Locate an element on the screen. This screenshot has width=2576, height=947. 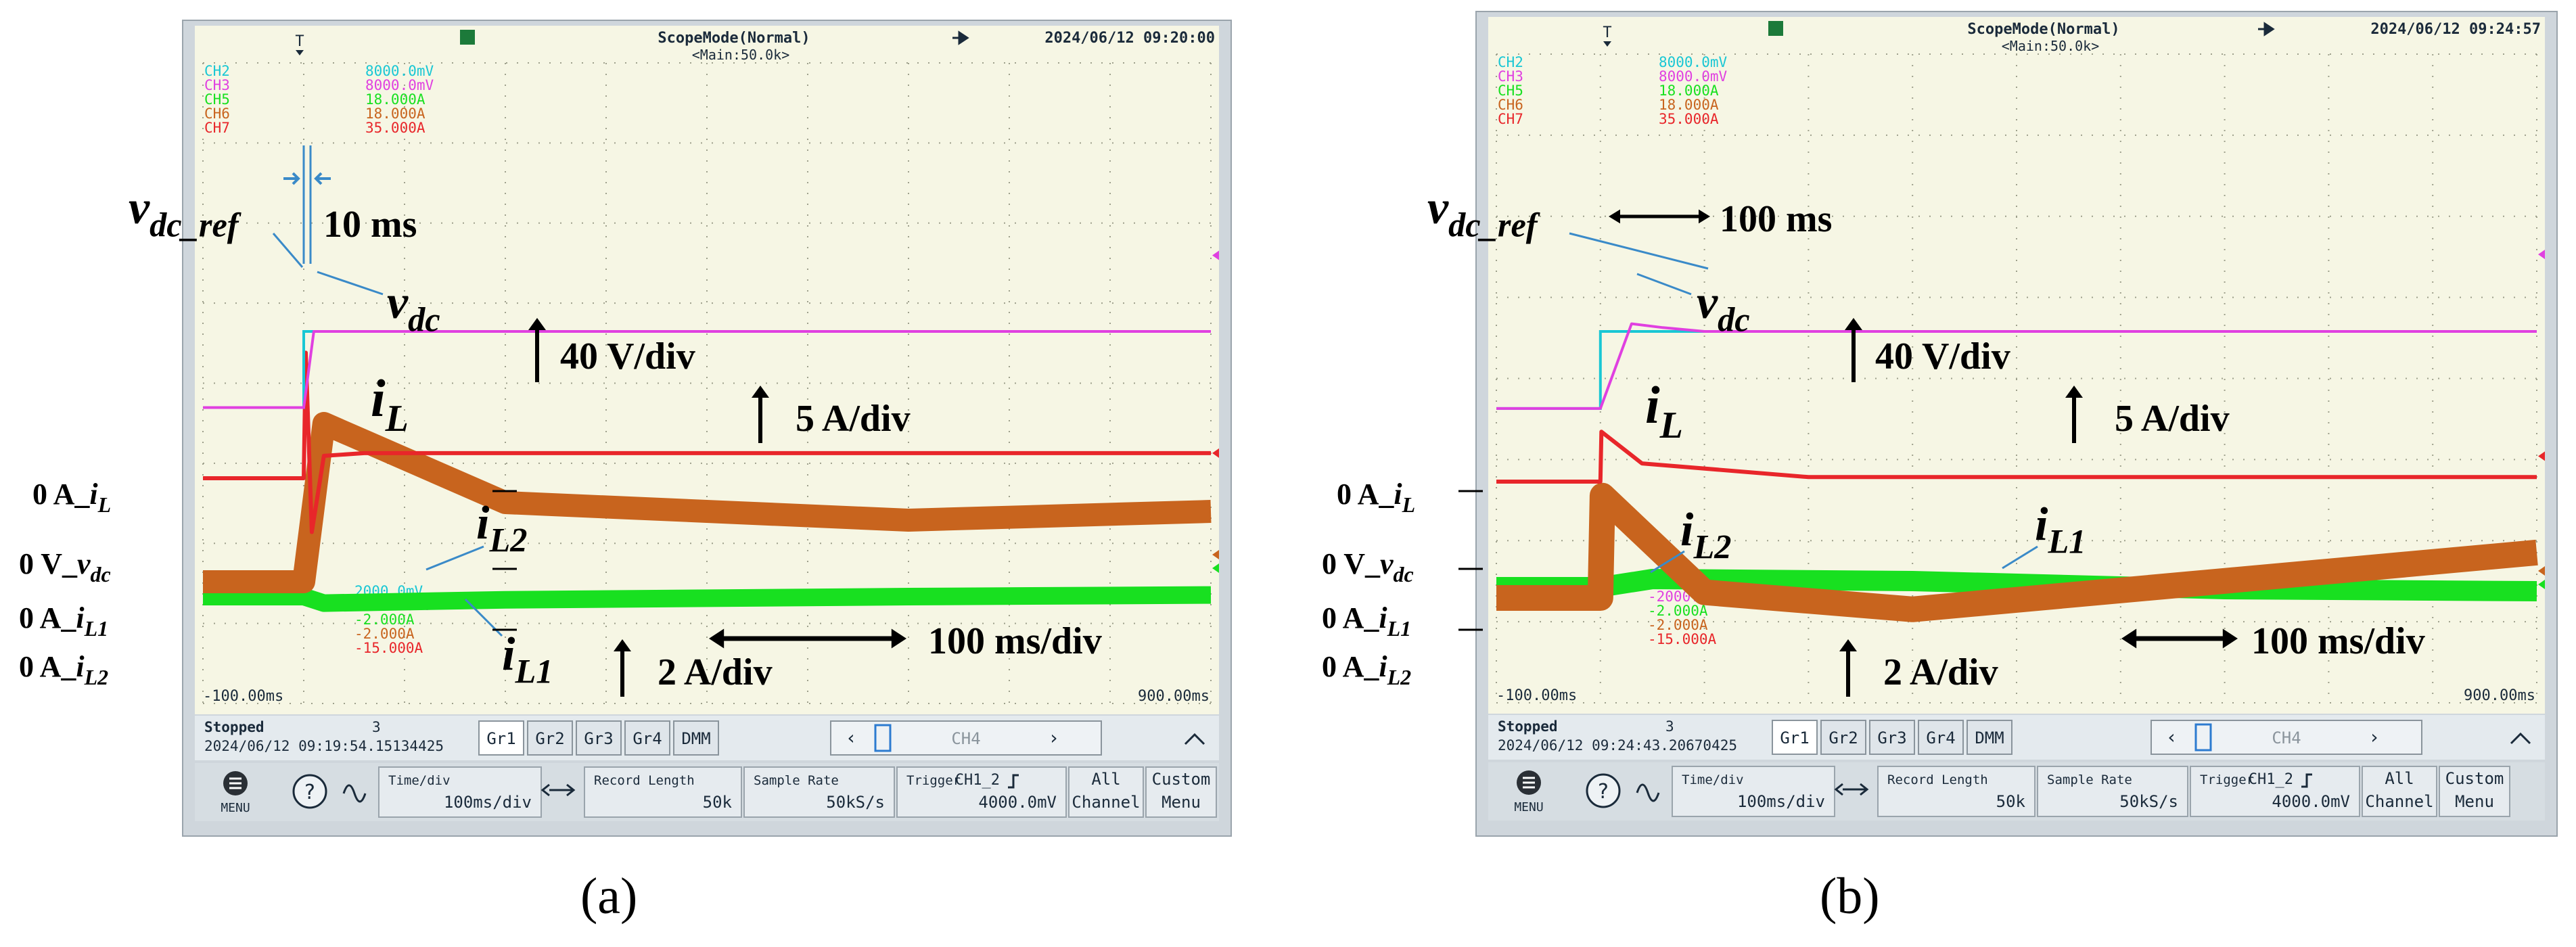
time-axis-end: 900.00ms is located at coordinates (2499, 695).